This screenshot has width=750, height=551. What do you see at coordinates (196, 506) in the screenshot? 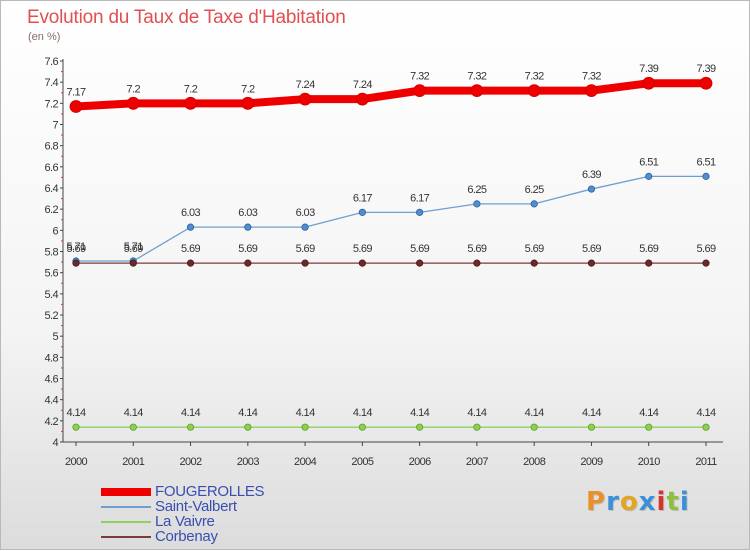
I see `legend-label: Saint-Valbert` at bounding box center [196, 506].